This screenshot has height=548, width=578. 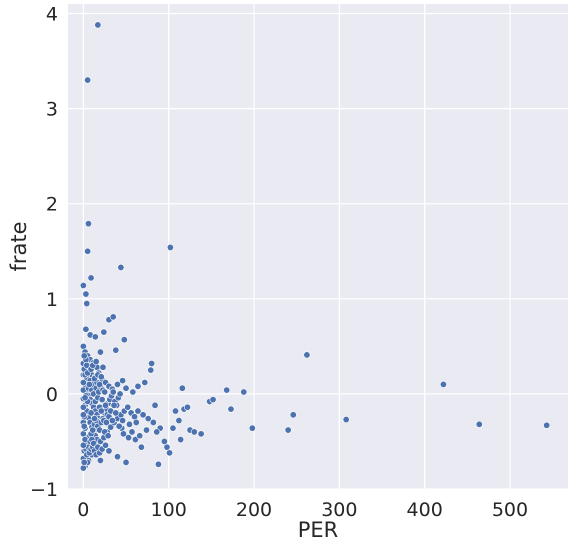 I want to click on y-tick-label: 0, so click(x=52, y=395).